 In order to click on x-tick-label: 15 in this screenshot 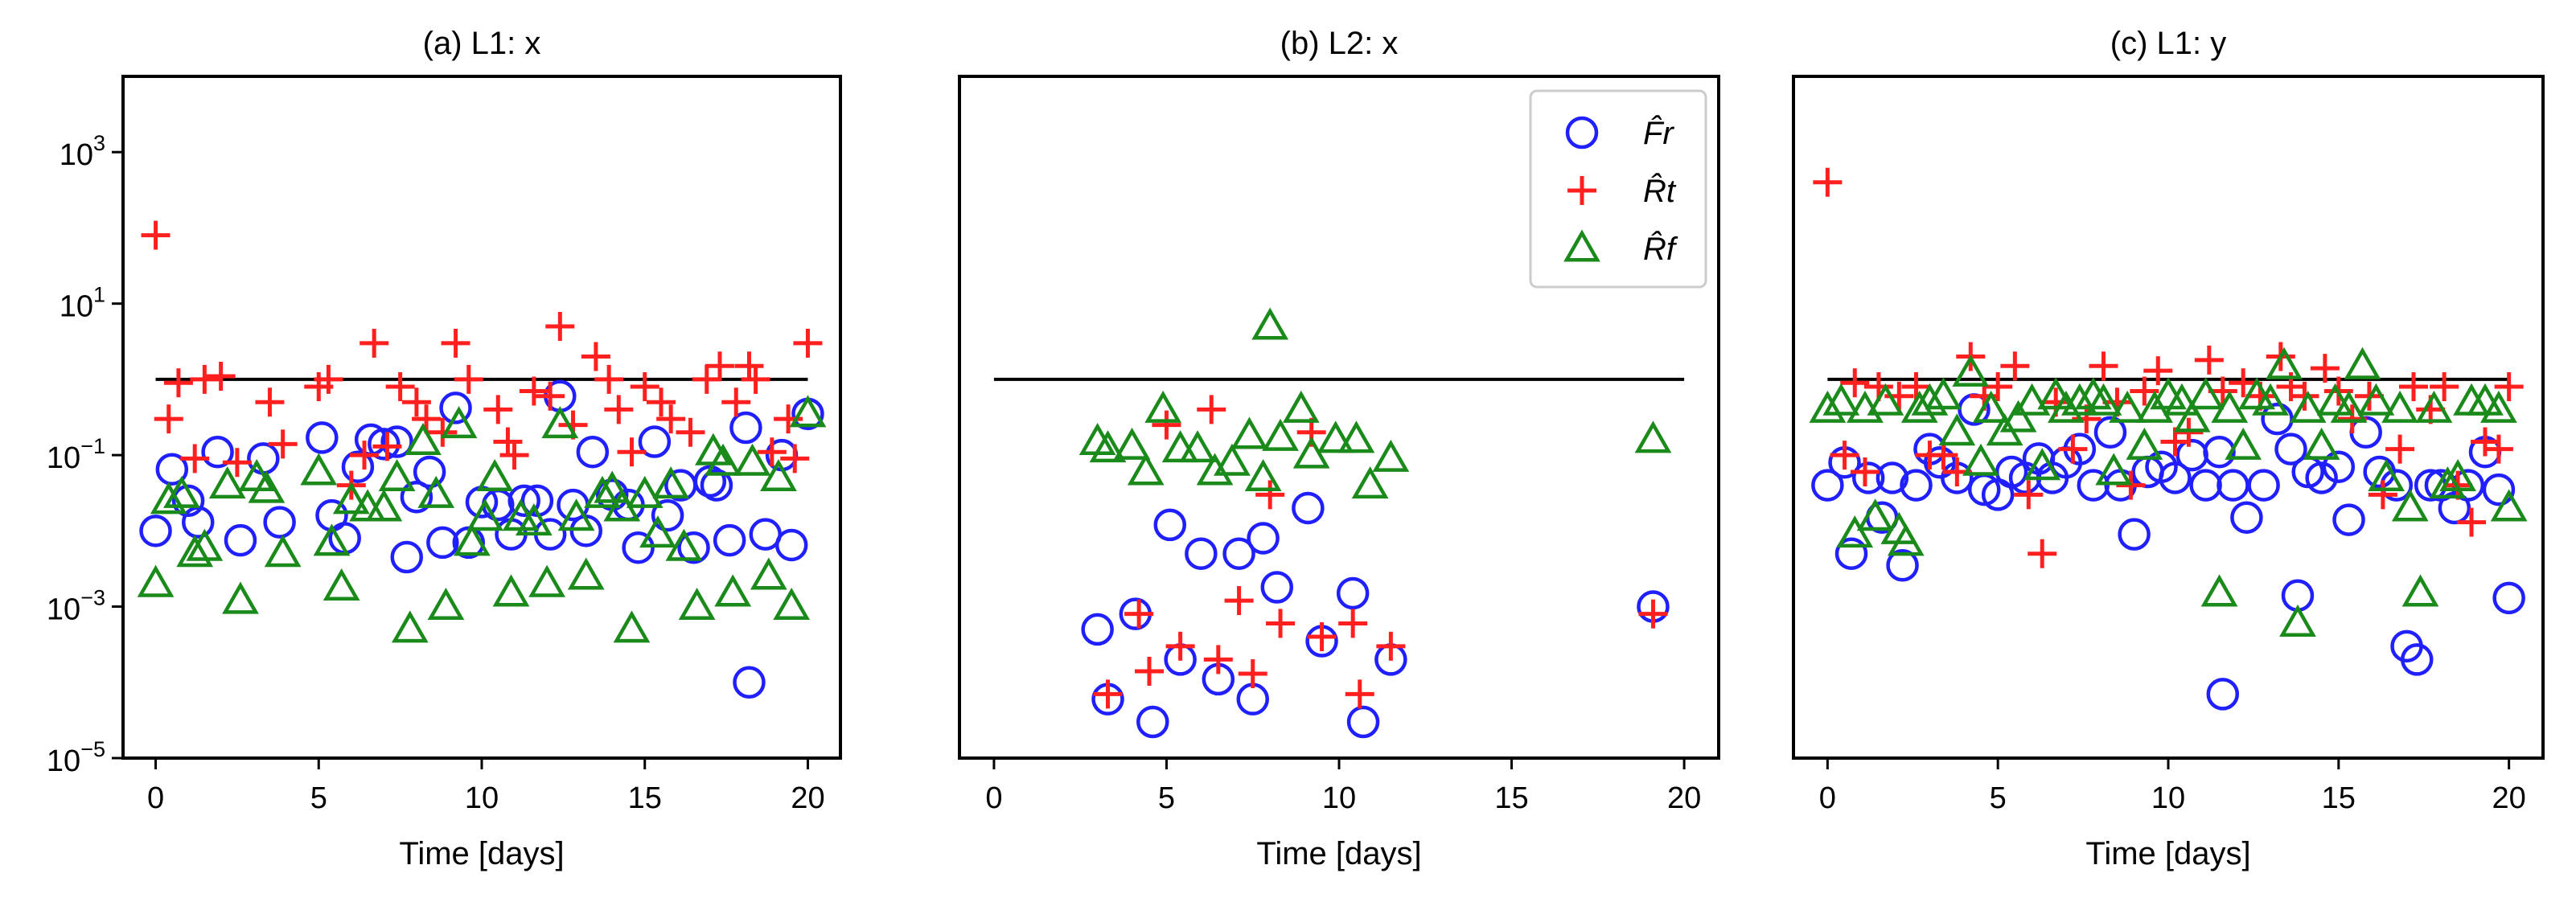, I will do `click(2339, 798)`.